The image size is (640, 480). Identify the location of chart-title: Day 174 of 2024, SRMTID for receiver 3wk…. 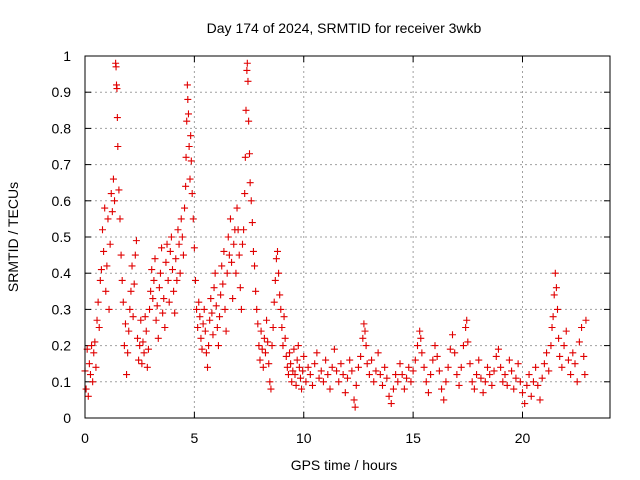
(344, 28).